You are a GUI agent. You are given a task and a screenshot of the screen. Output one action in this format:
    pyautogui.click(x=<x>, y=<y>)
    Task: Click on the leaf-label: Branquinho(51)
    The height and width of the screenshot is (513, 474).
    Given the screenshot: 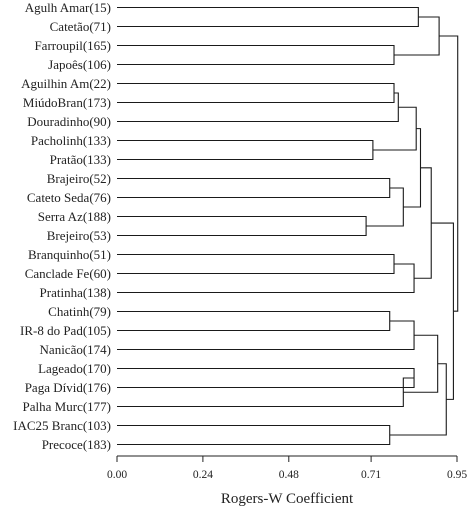 What is the action you would take?
    pyautogui.click(x=69, y=254)
    